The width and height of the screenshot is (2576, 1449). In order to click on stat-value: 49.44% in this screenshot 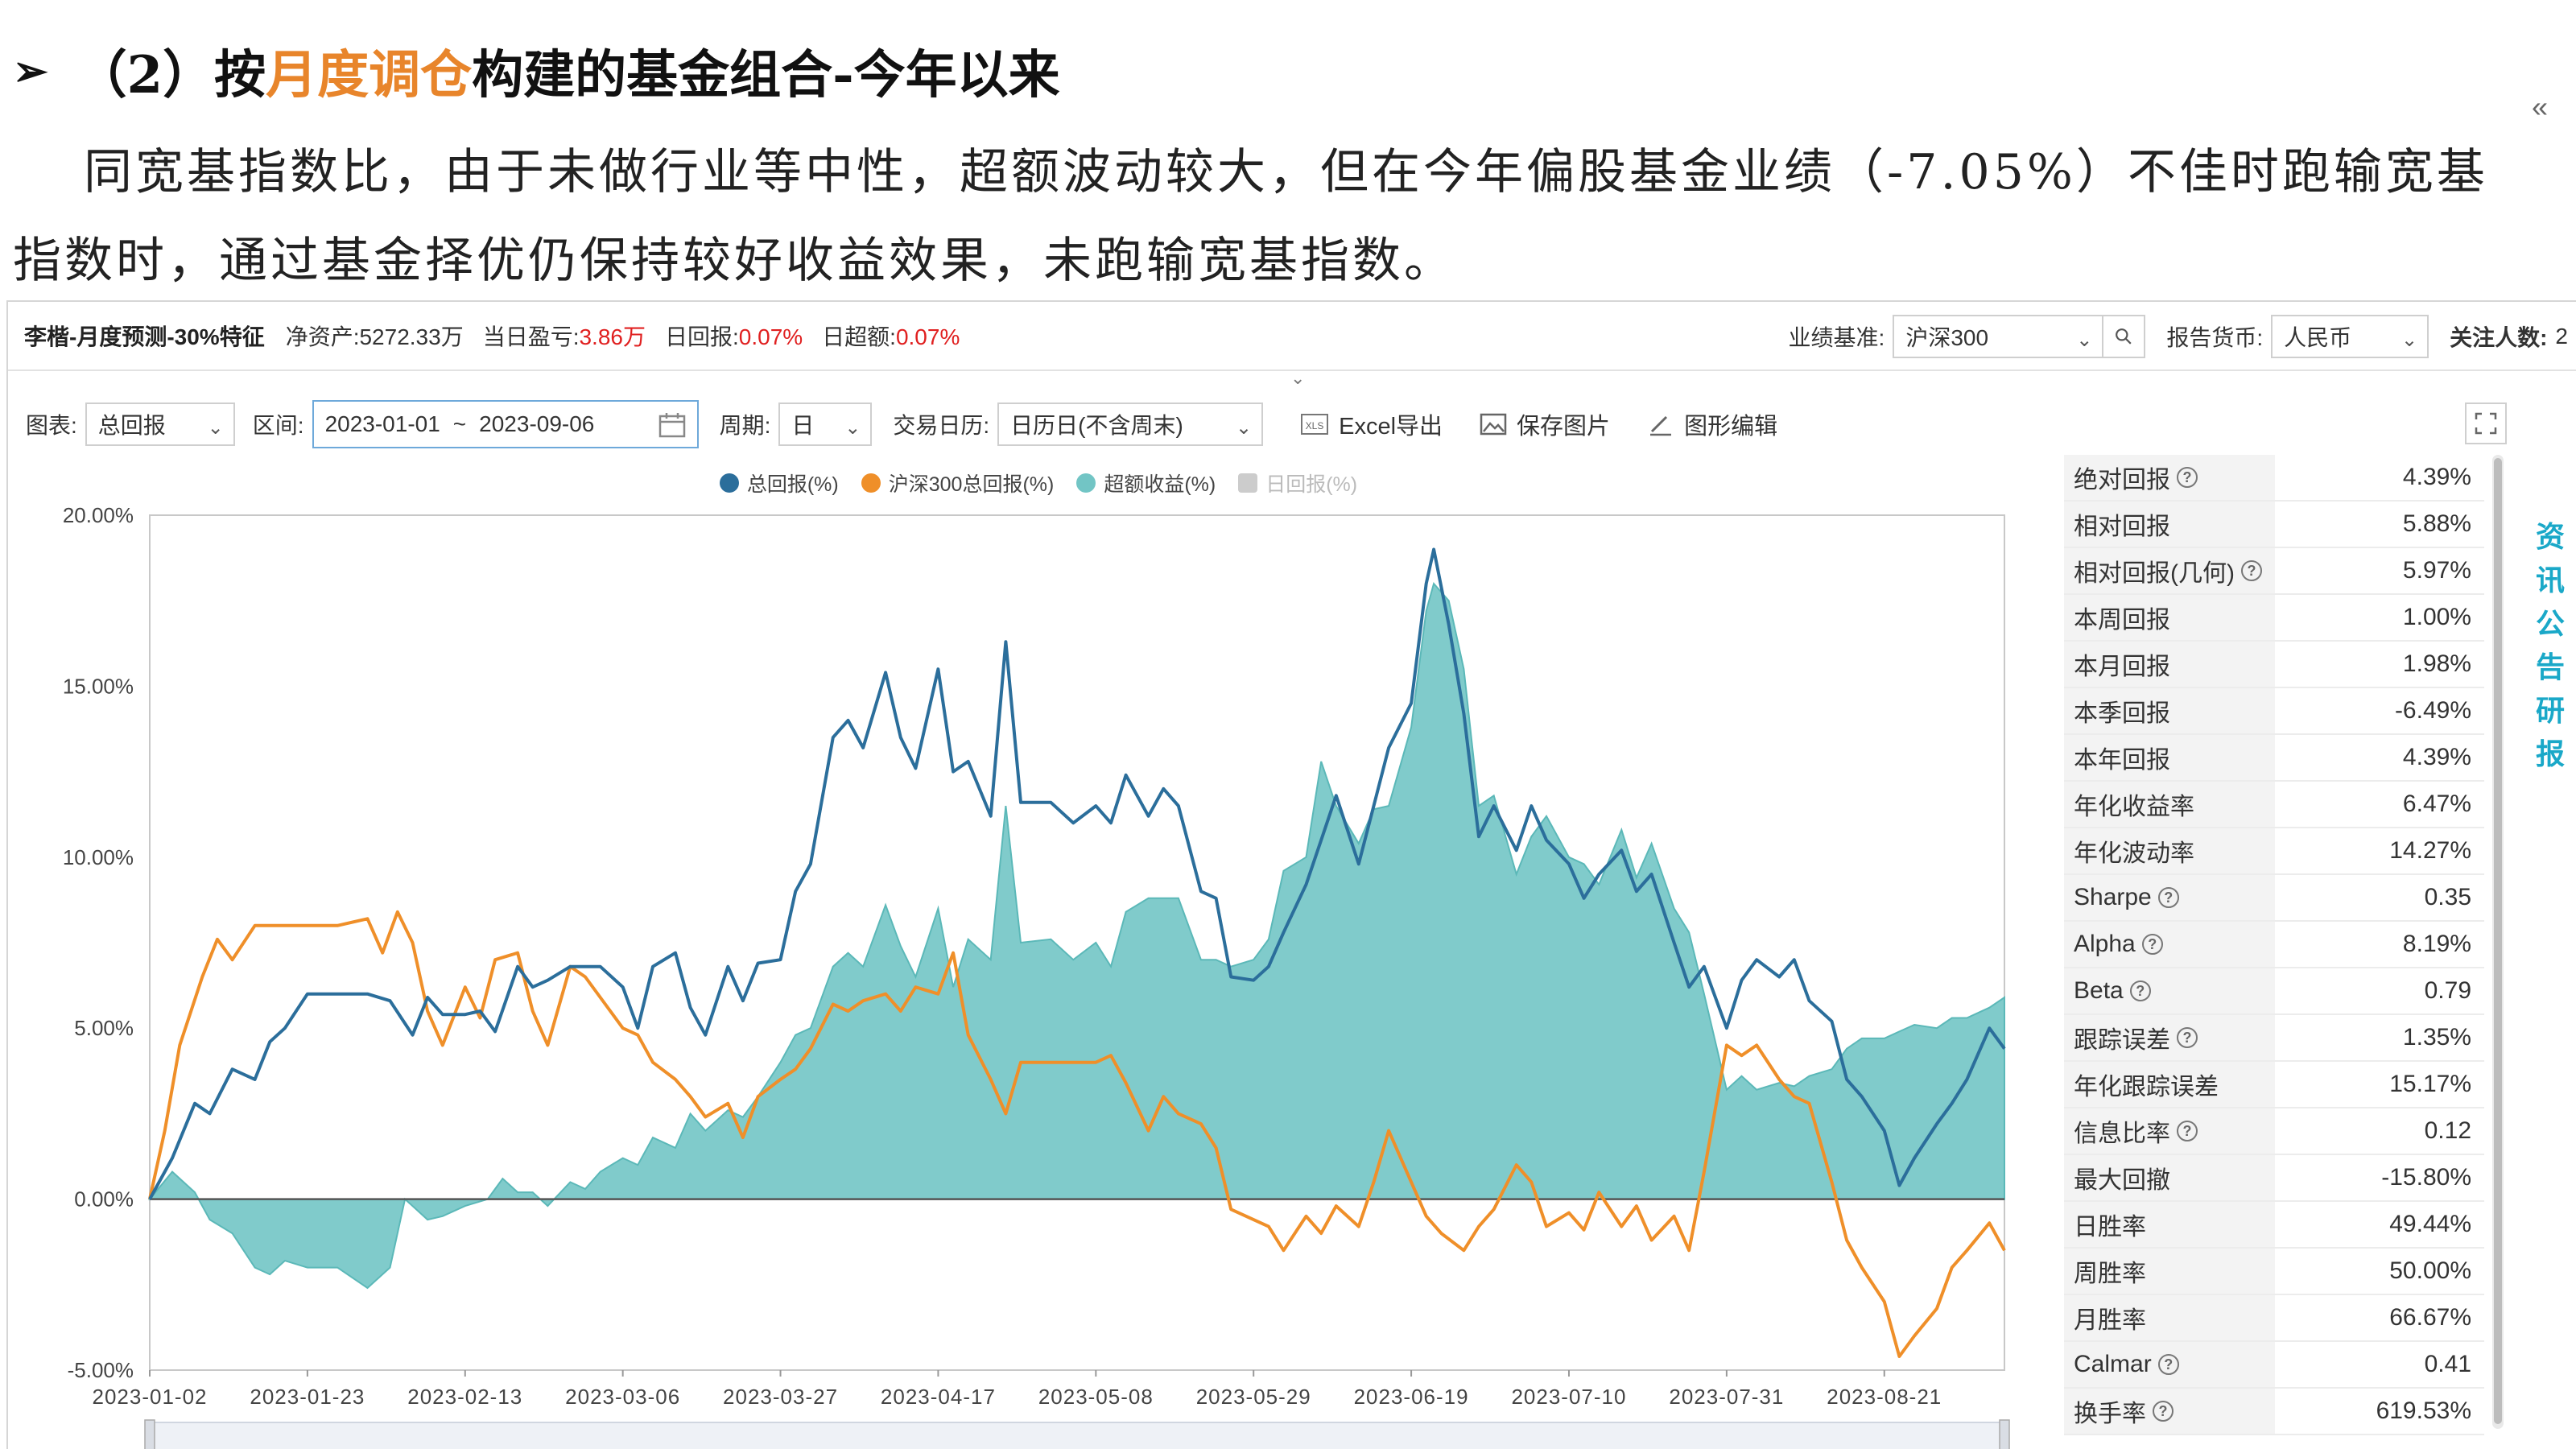, I will do `click(2430, 1224)`.